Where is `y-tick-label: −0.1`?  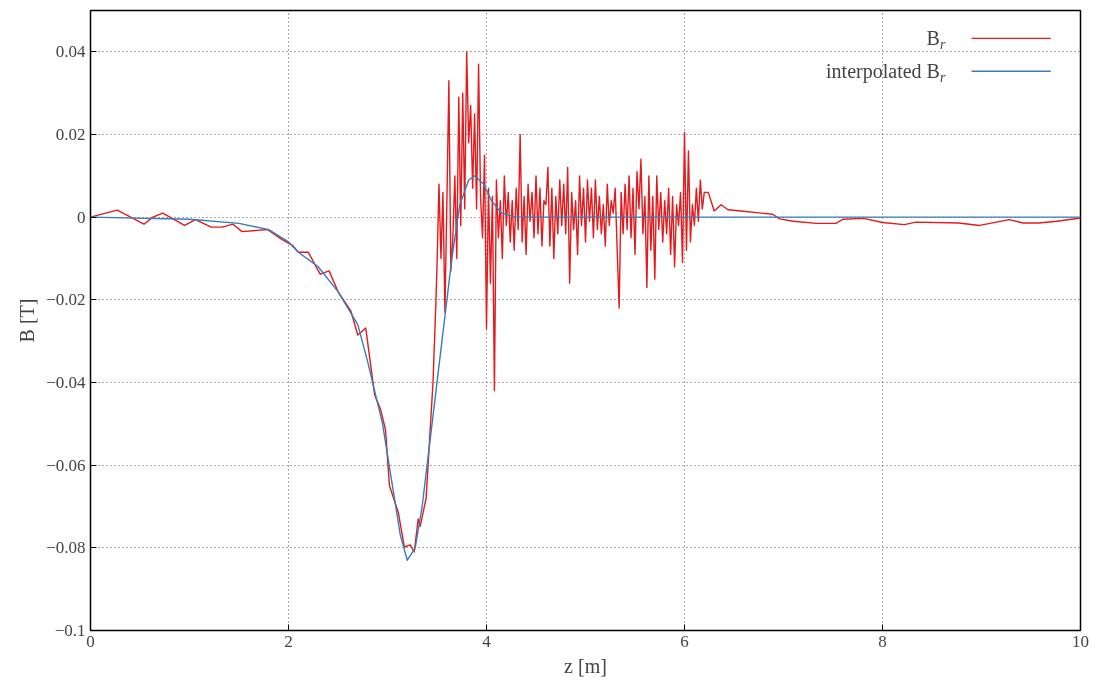 y-tick-label: −0.1 is located at coordinates (70, 630).